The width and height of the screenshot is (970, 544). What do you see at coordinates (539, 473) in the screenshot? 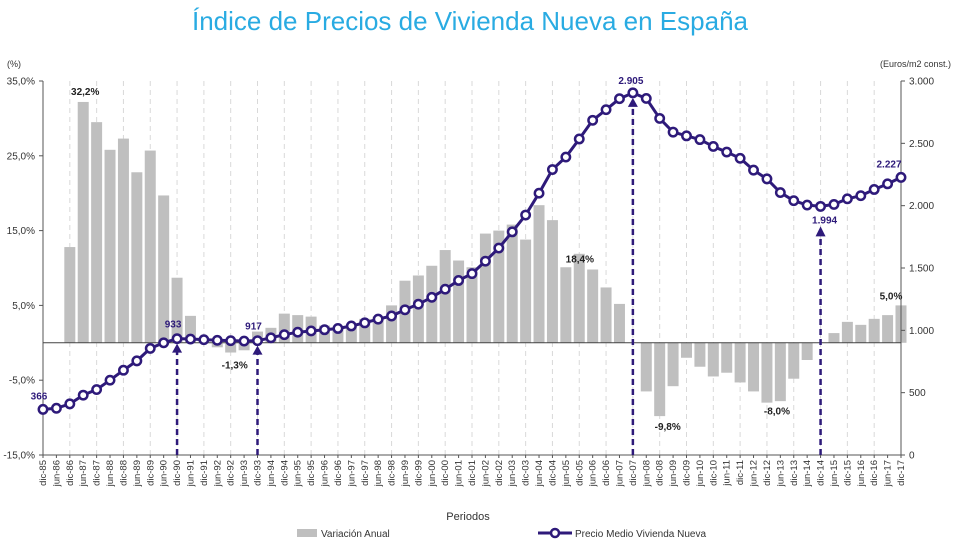
I see `x-tick-label: jun-04` at bounding box center [539, 473].